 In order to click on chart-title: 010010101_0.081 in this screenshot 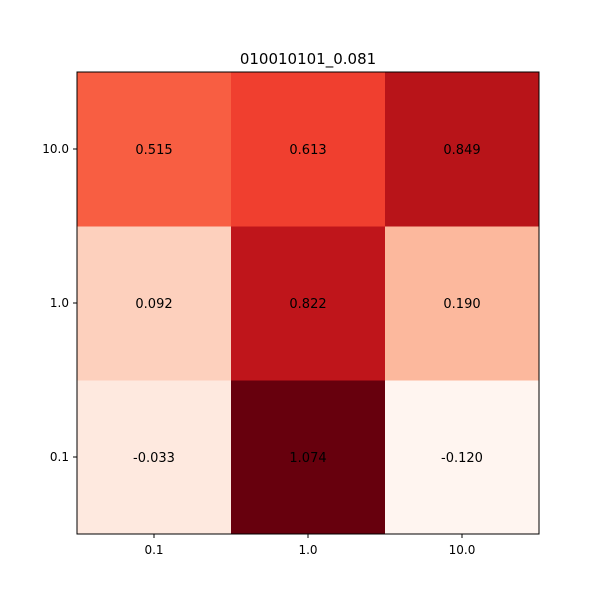, I will do `click(308, 59)`.